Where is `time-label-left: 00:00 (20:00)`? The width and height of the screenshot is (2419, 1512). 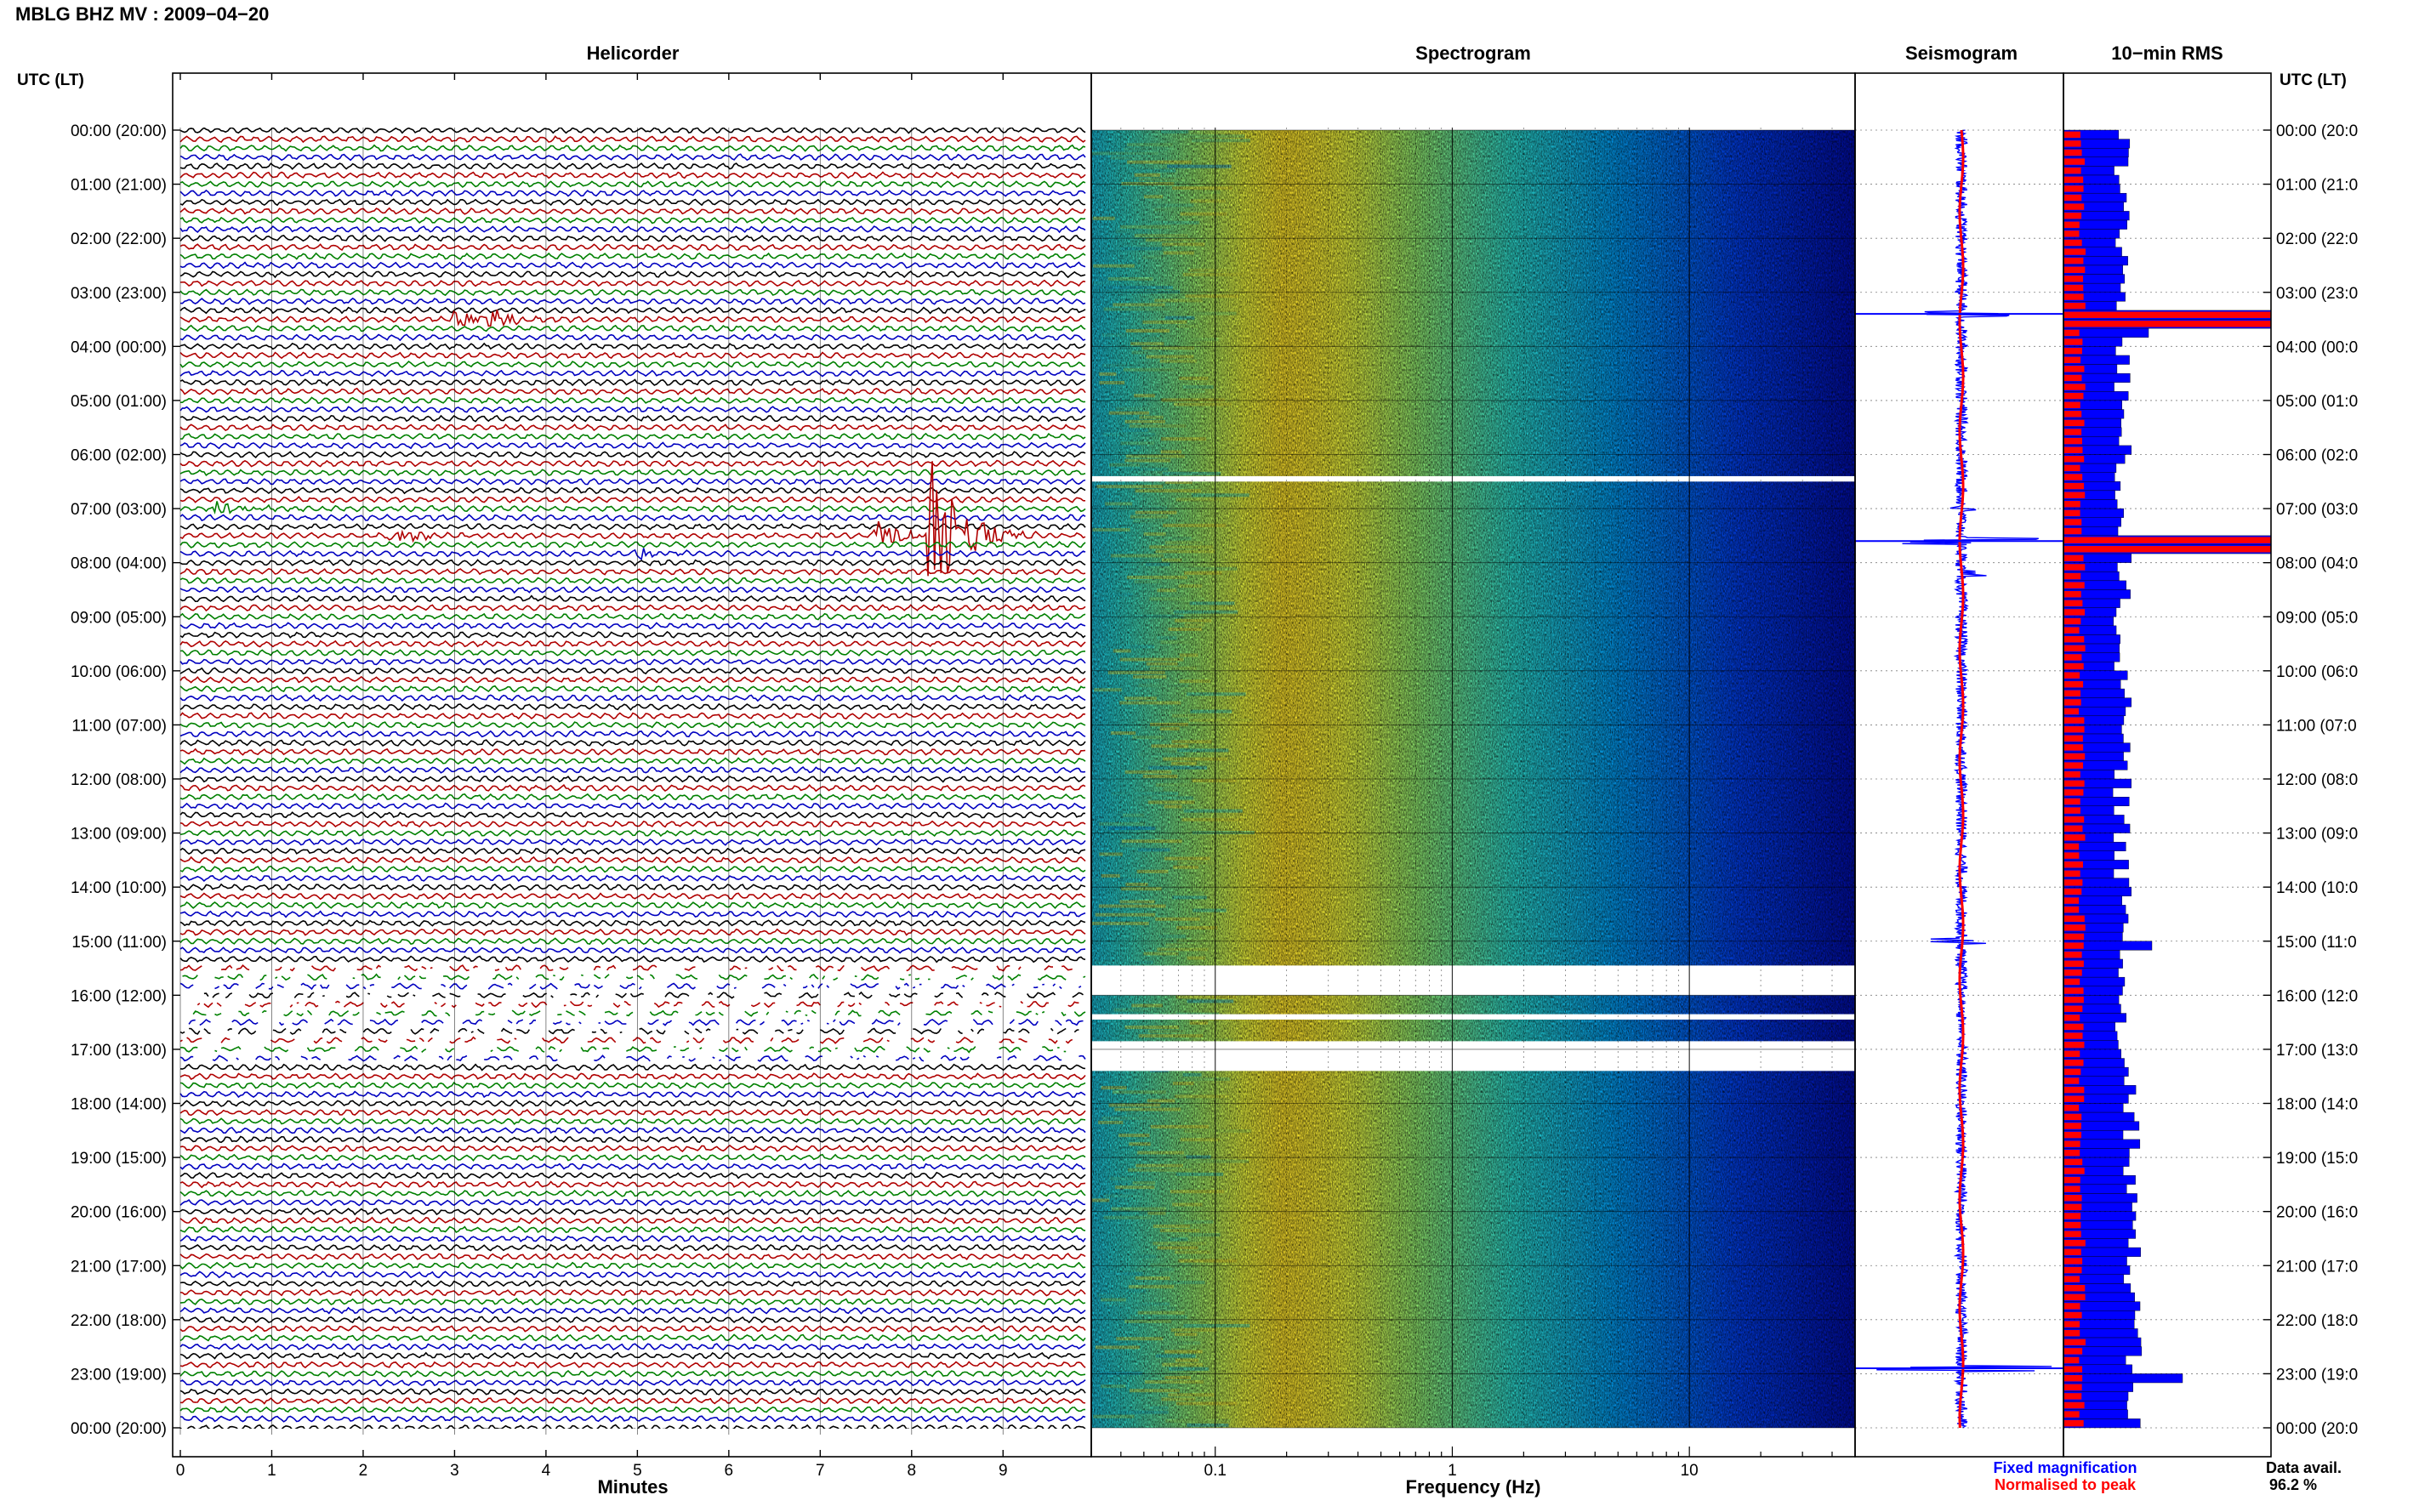 time-label-left: 00:00 (20:00) is located at coordinates (119, 1429).